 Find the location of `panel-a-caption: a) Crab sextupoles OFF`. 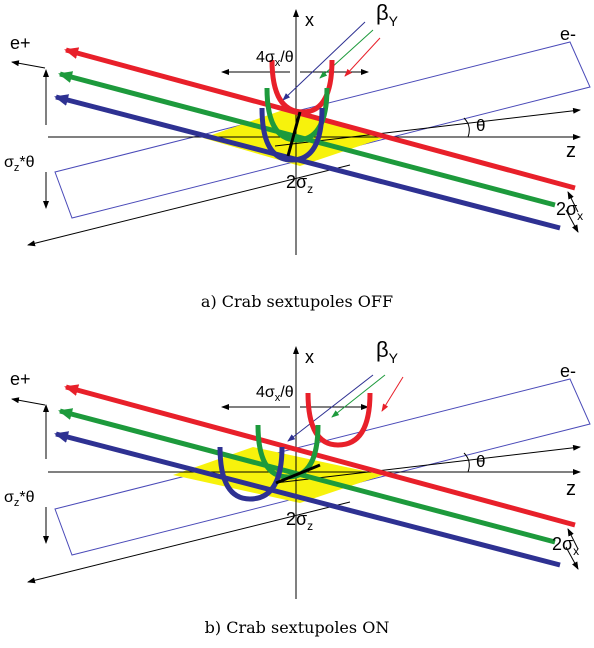

panel-a-caption: a) Crab sextupoles OFF is located at coordinates (297, 301).